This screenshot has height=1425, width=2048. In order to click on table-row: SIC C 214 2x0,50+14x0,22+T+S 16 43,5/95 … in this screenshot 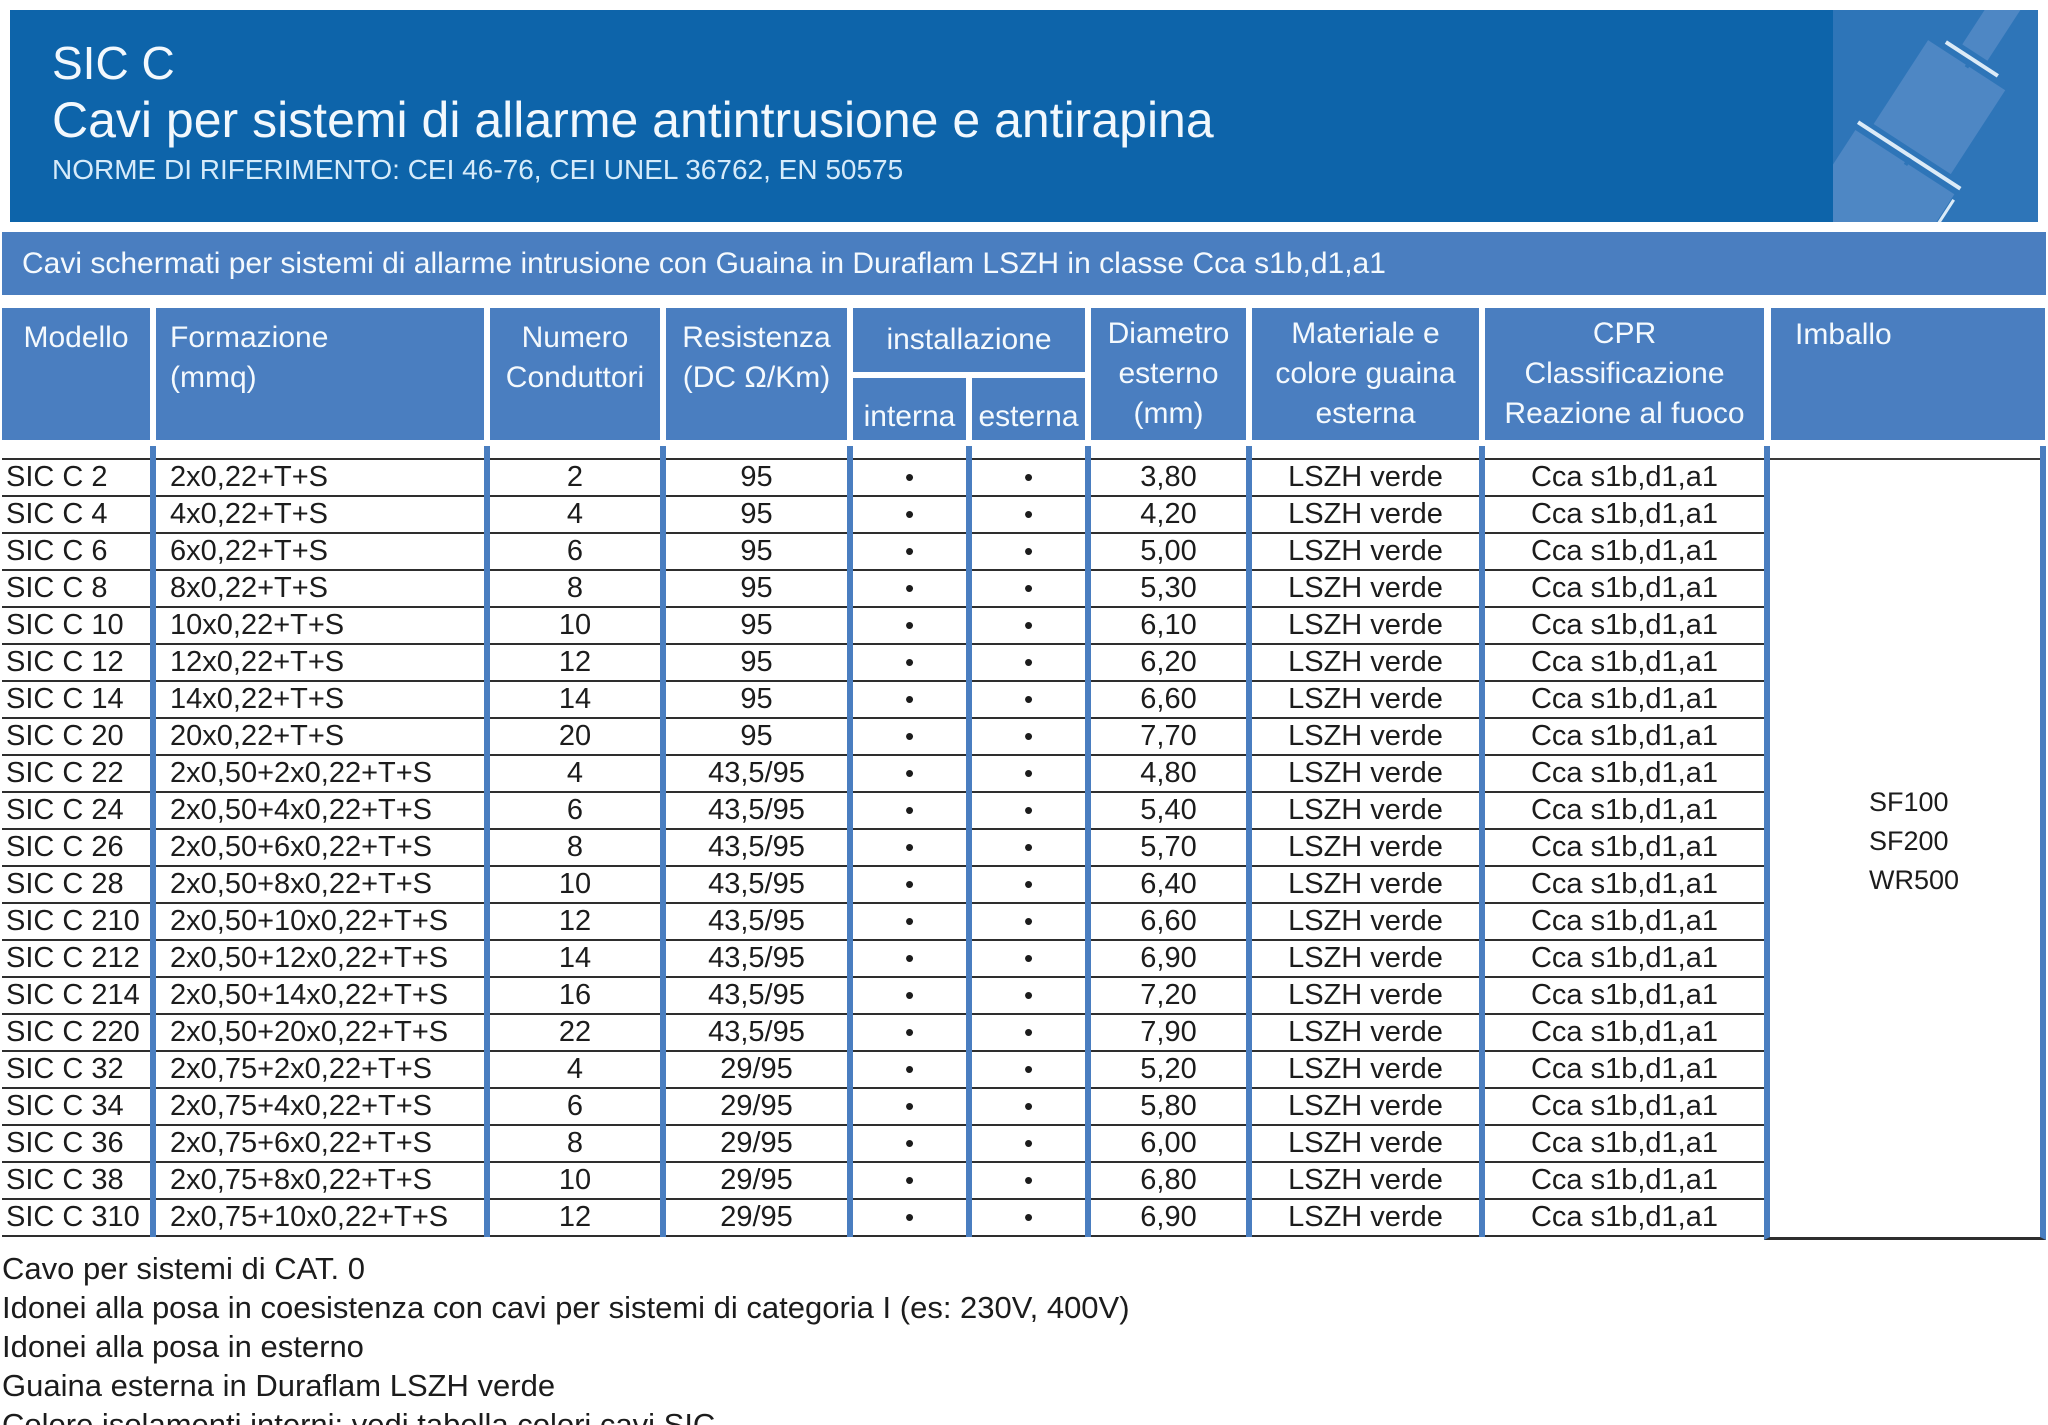, I will do `click(883, 996)`.